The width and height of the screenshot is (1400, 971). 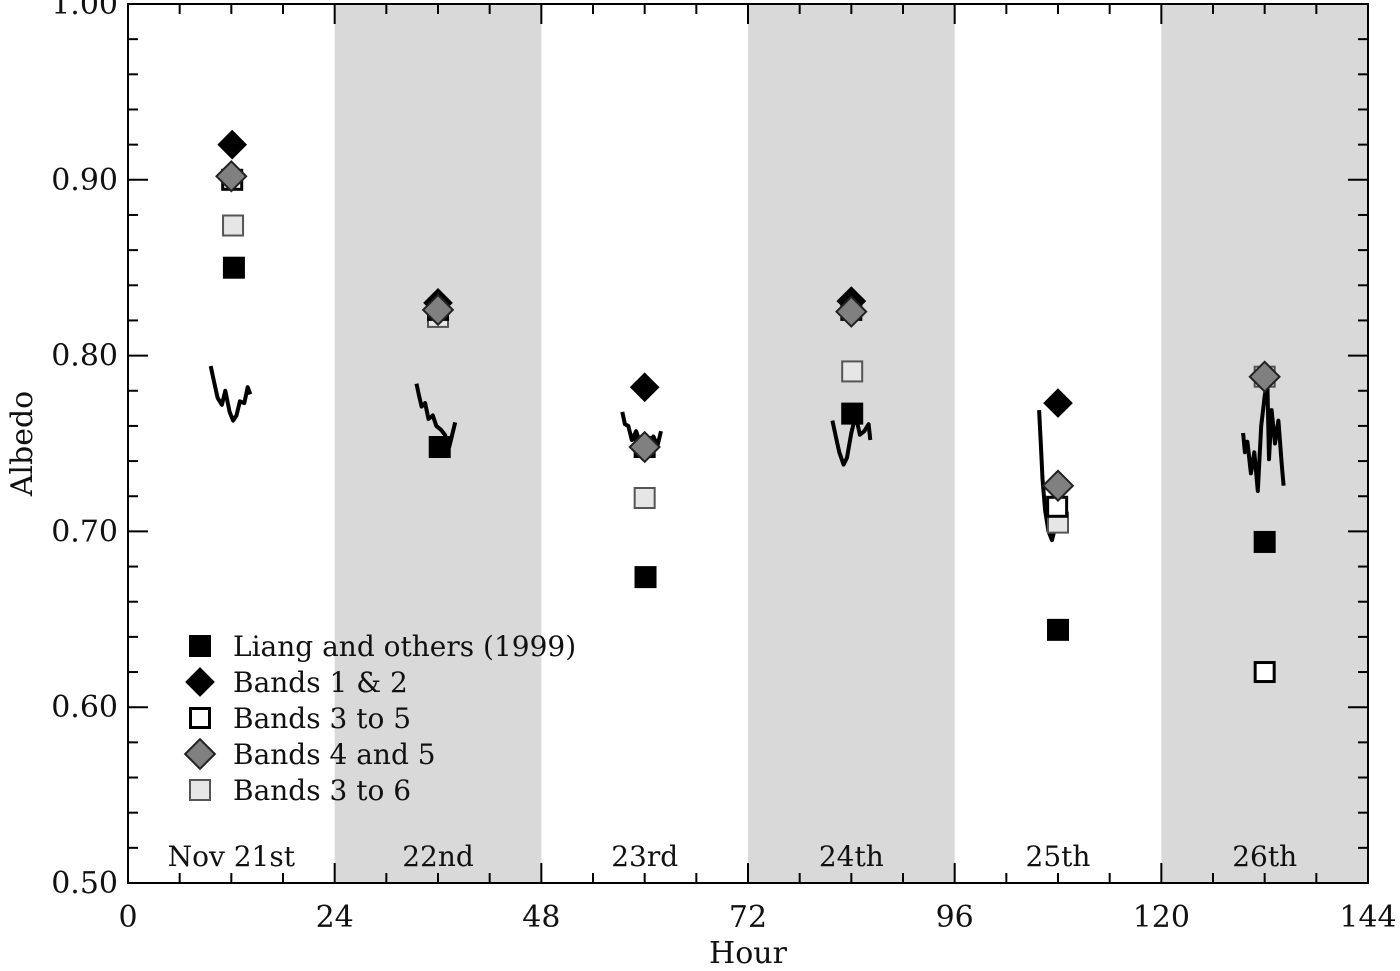 I want to click on legend-label-4: Bands 3 to 6, so click(x=322, y=790).